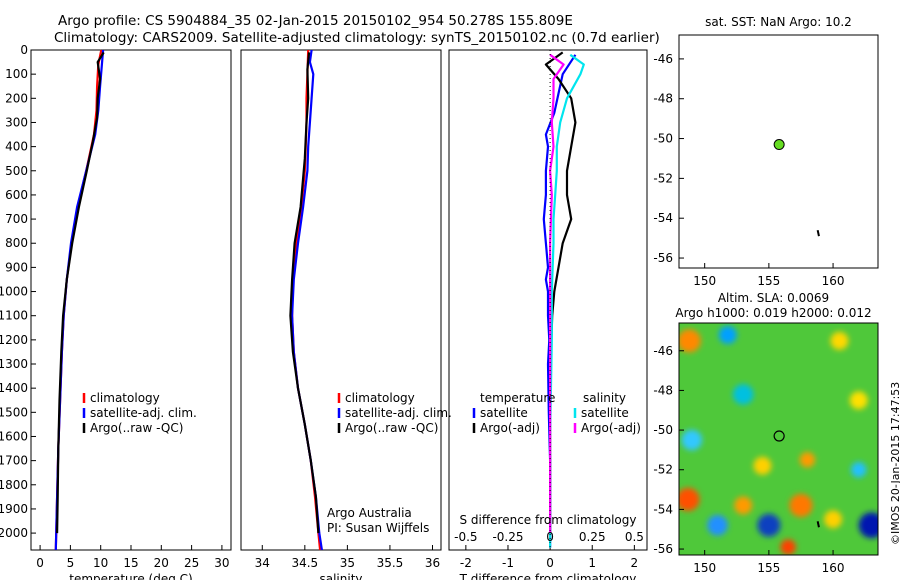 The image size is (900, 580). Describe the element at coordinates (768, 568) in the screenshot. I see `sla-map-xtick-label: 155` at that location.